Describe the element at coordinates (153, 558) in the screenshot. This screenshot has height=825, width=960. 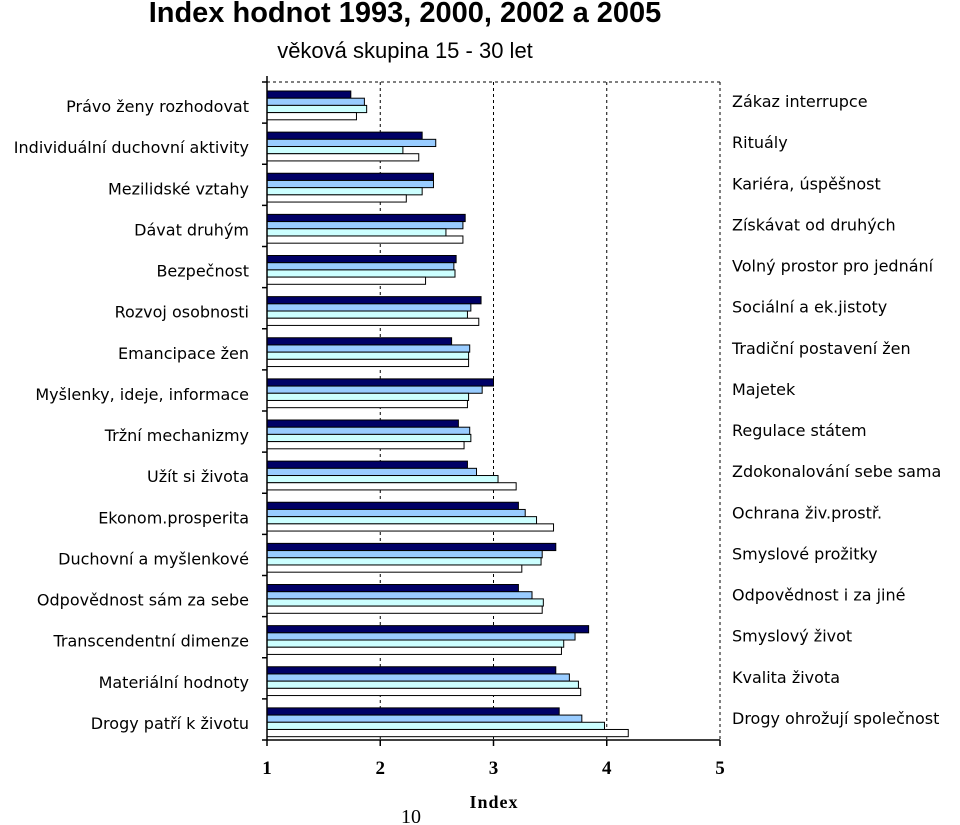
I see `category-left-label: Duchovní a myšlenkové` at that location.